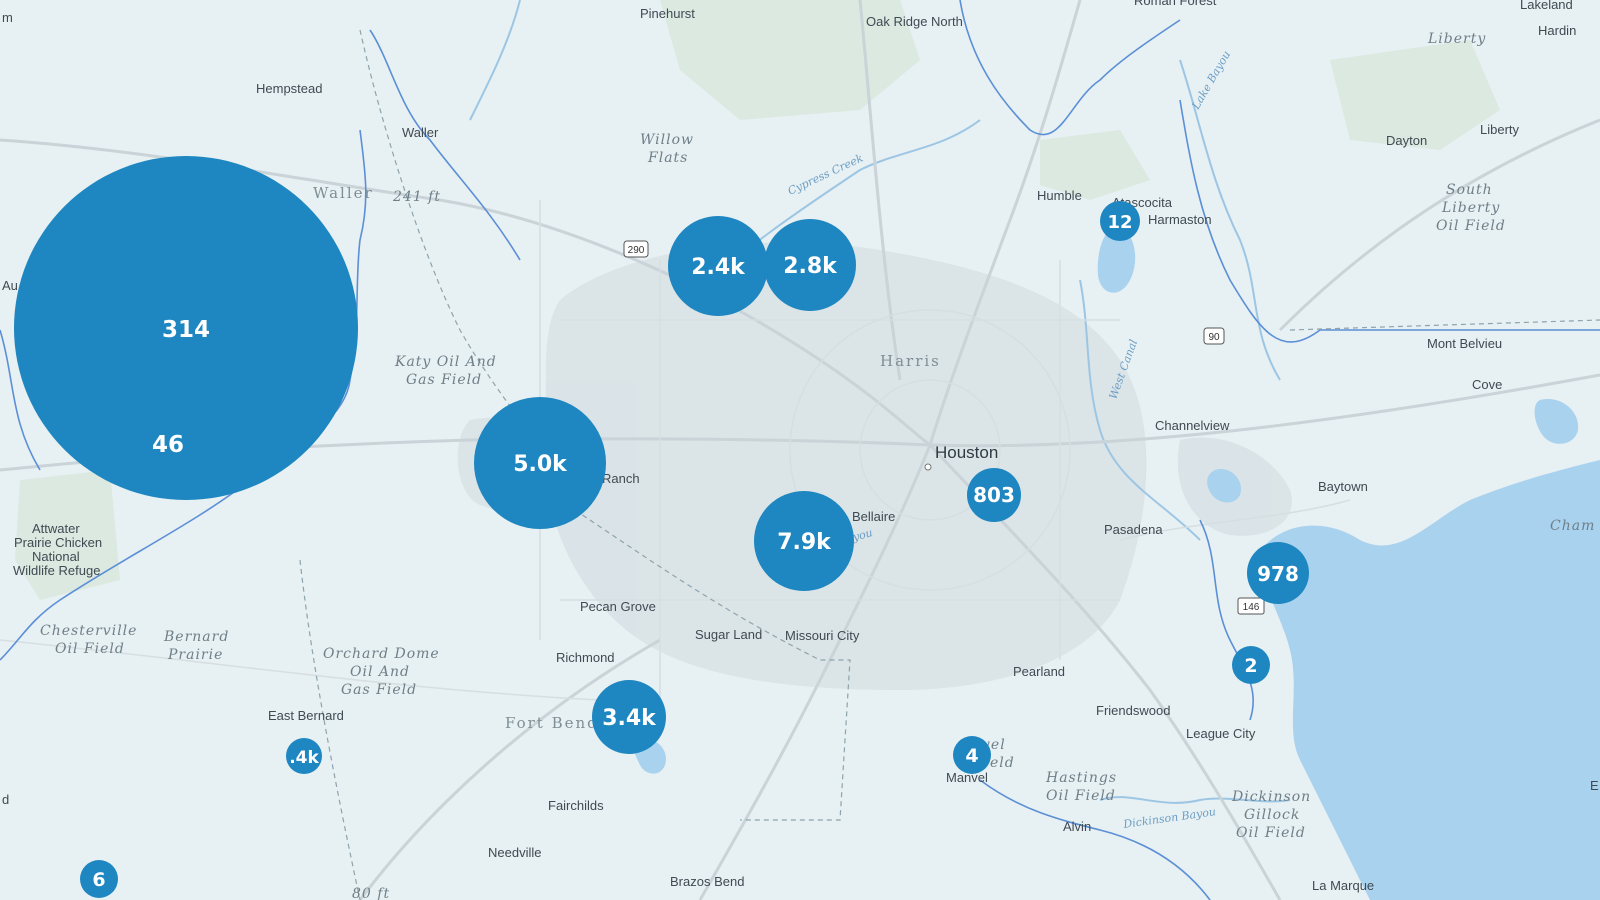  Describe the element at coordinates (380, 672) in the screenshot. I see `region-orchard-2: Oil And` at that location.